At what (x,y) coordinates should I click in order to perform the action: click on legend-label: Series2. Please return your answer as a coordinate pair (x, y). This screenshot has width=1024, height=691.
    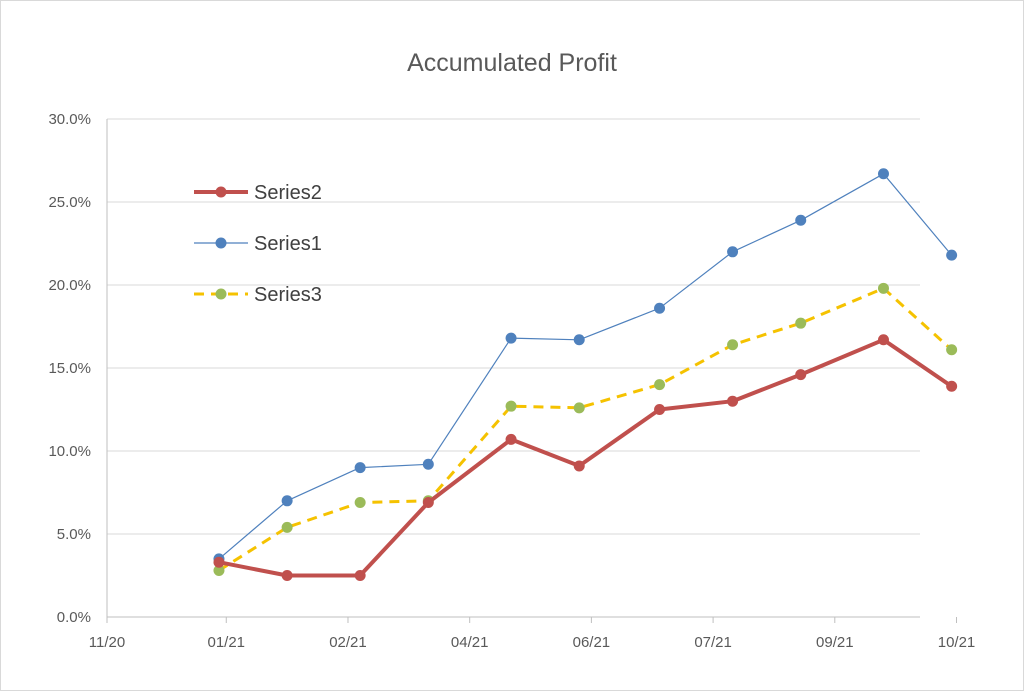
    Looking at the image, I should click on (288, 193).